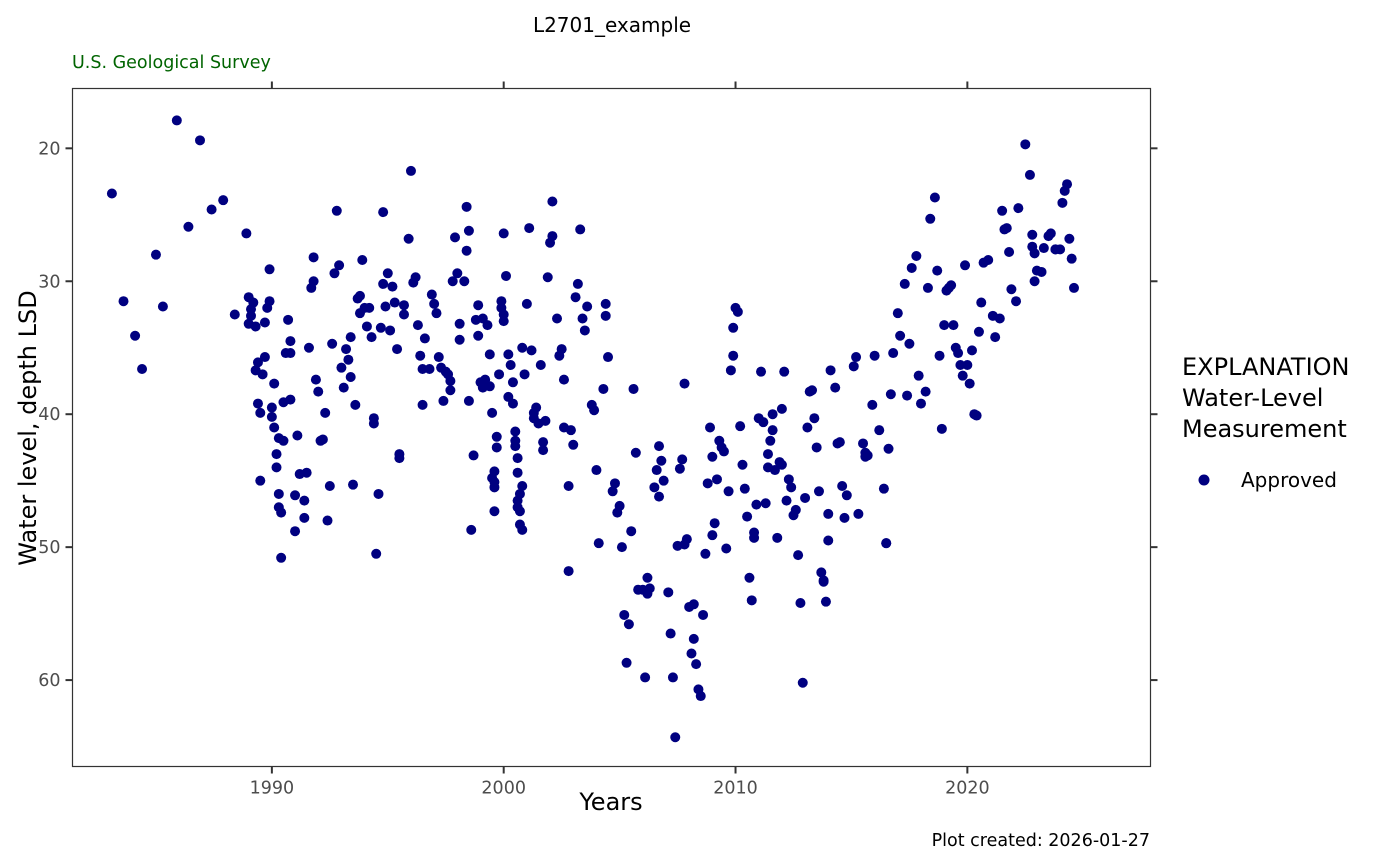 The height and width of the screenshot is (866, 1400). What do you see at coordinates (171, 63) in the screenshot?
I see `chart-subtitle: U.S. Geological Survey` at bounding box center [171, 63].